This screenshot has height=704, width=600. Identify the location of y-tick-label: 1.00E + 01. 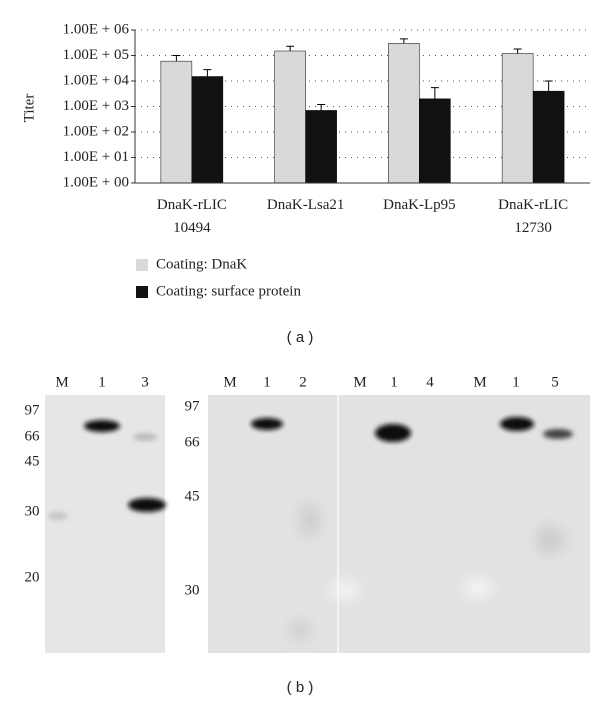
(96, 157).